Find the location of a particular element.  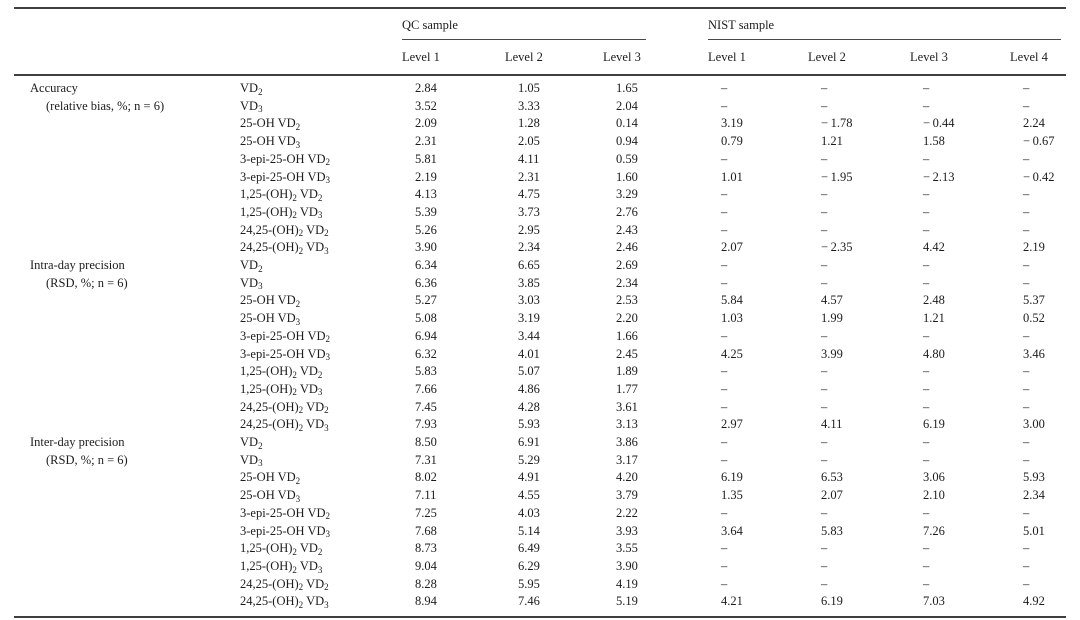

table-row: 1,25-(OH)2 VD2 4.13 4.75 3.29 – – – – is located at coordinates (540, 195).